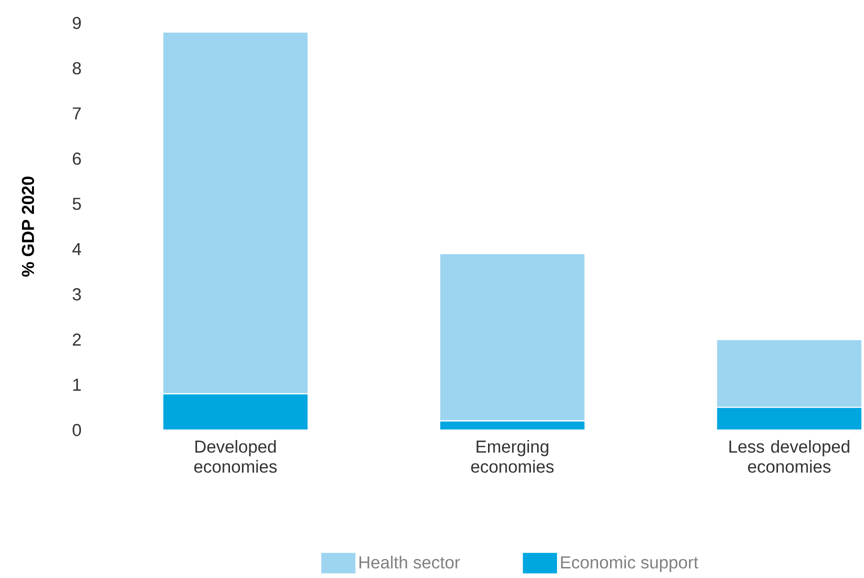  What do you see at coordinates (629, 564) in the screenshot?
I see `legend-label: Economic support` at bounding box center [629, 564].